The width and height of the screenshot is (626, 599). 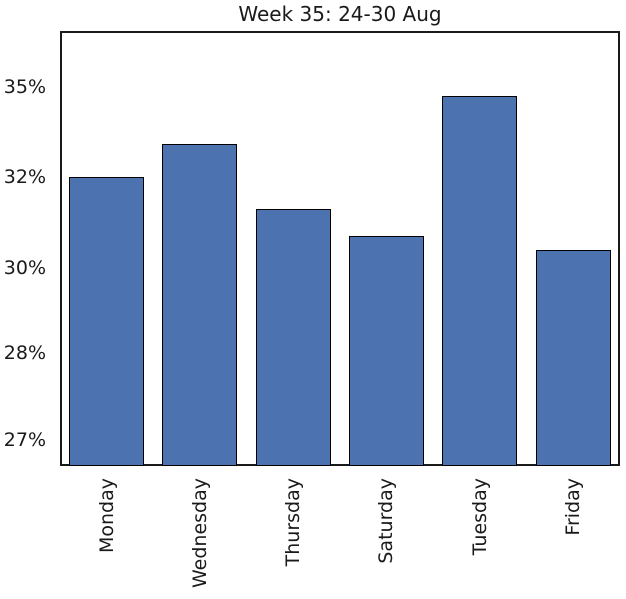 What do you see at coordinates (573, 357) in the screenshot?
I see `bar-friday` at bounding box center [573, 357].